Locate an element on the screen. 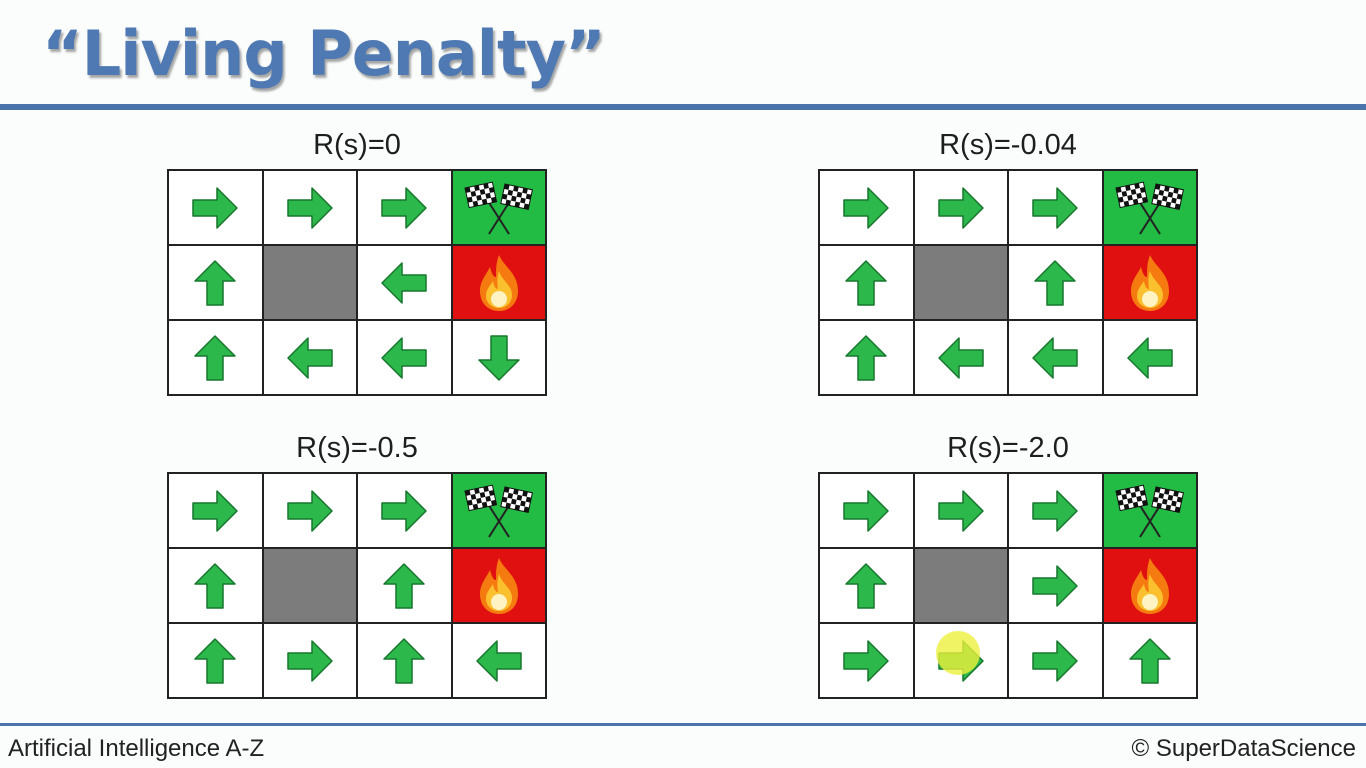 This screenshot has width=1366, height=768. course-name: Artificial Intelligence A-Z is located at coordinates (136, 748).